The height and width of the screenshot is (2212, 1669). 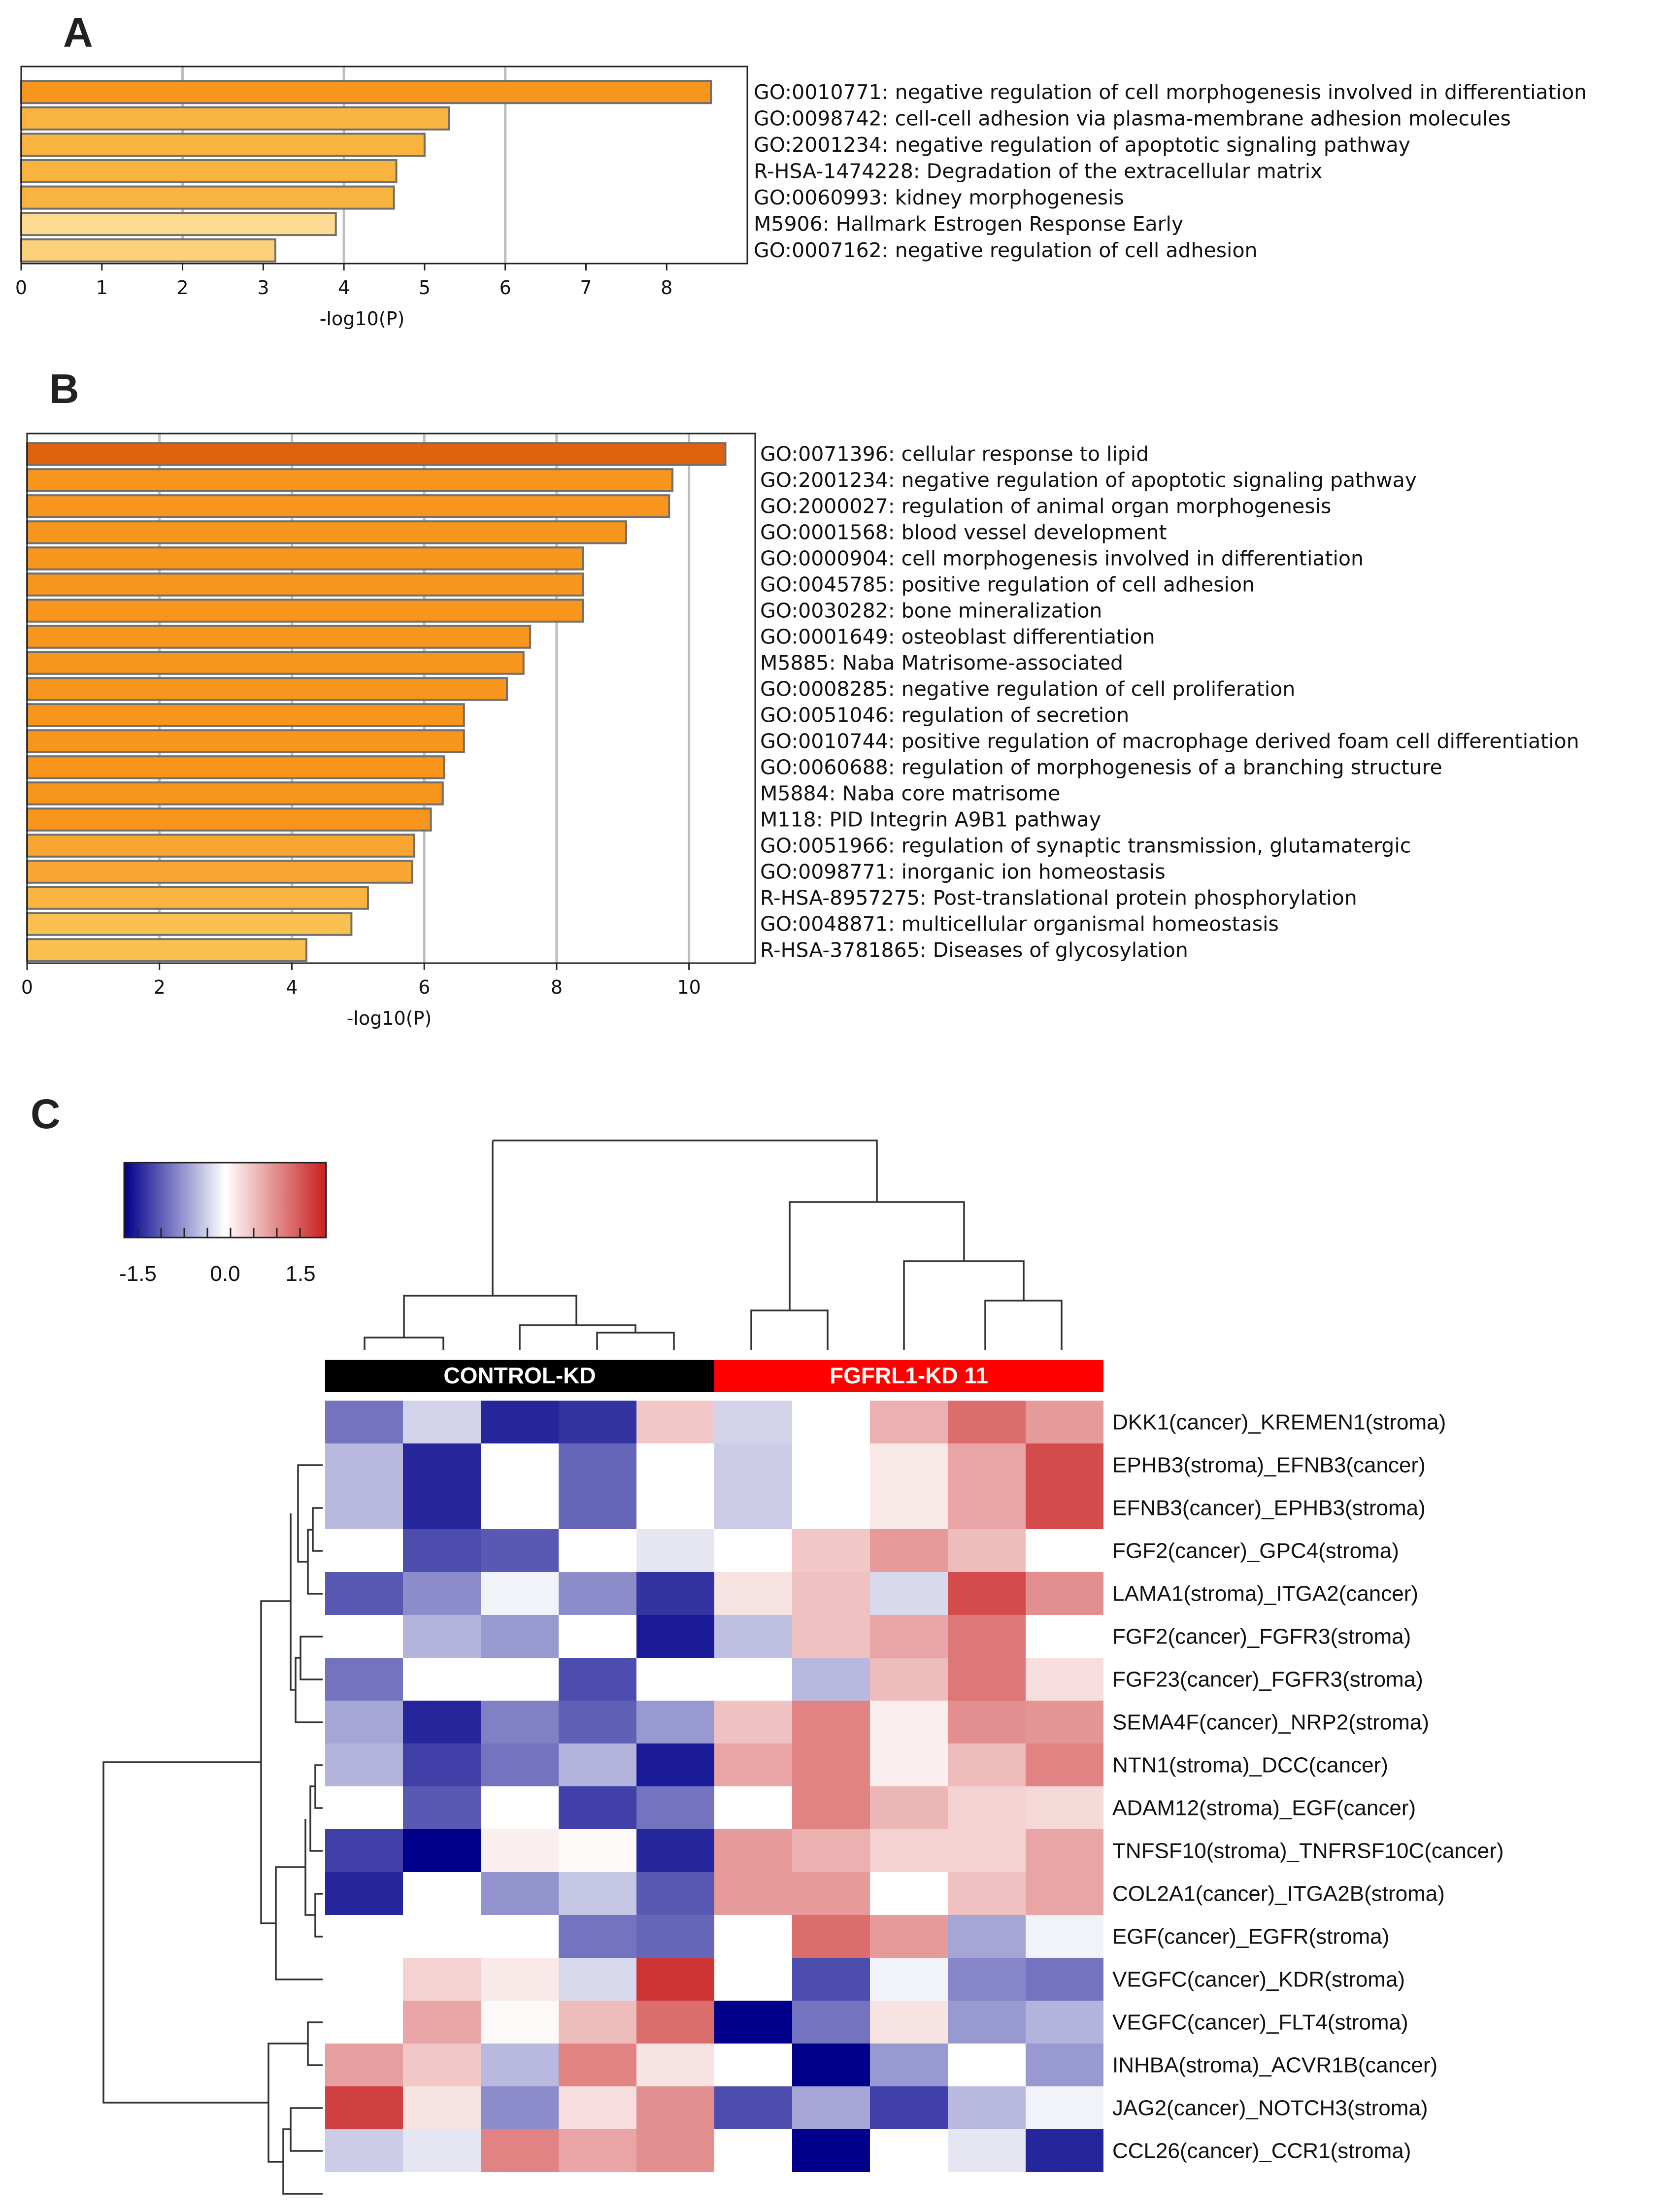 What do you see at coordinates (931, 611) in the screenshot?
I see `category-label: GO:0030282: bone mineralization` at bounding box center [931, 611].